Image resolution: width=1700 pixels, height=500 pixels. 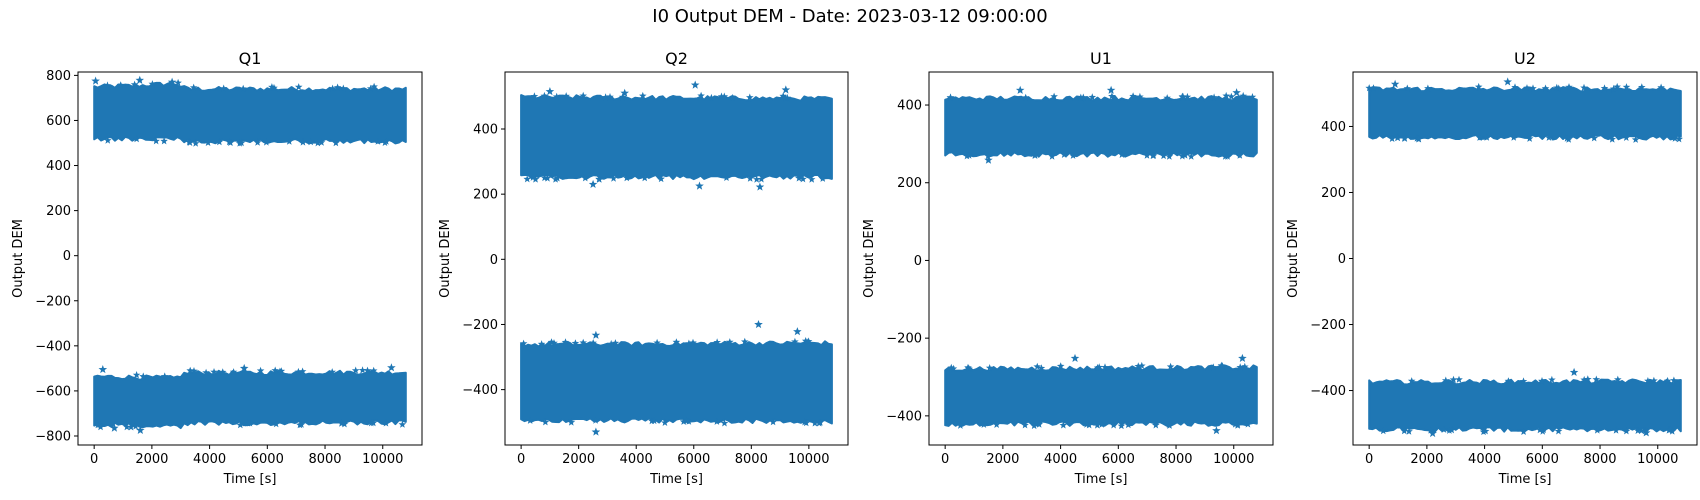 I want to click on x-tick-label: 8000, so click(x=1599, y=459).